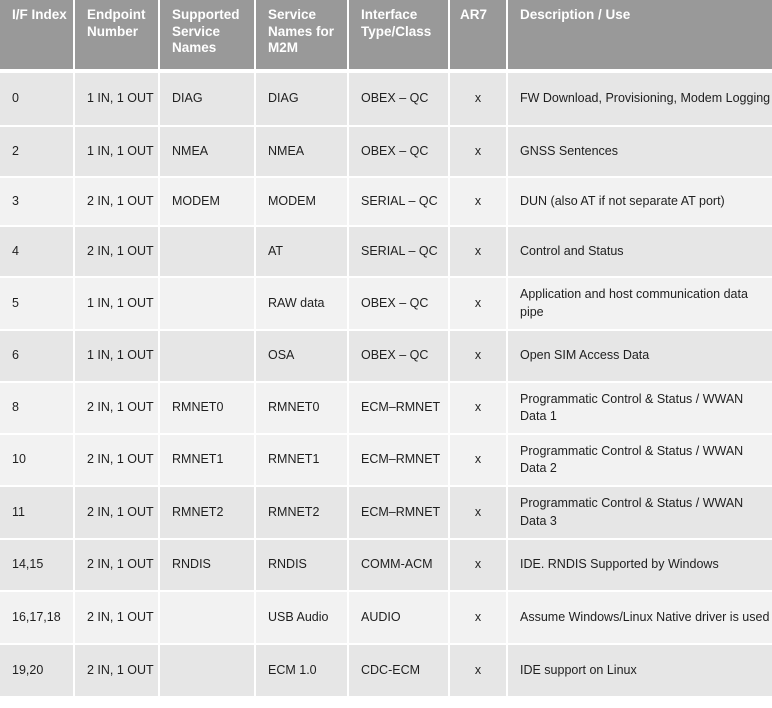 This screenshot has width=772, height=708. Describe the element at coordinates (302, 357) in the screenshot. I see `cell-m2m-service-names: OSA` at that location.